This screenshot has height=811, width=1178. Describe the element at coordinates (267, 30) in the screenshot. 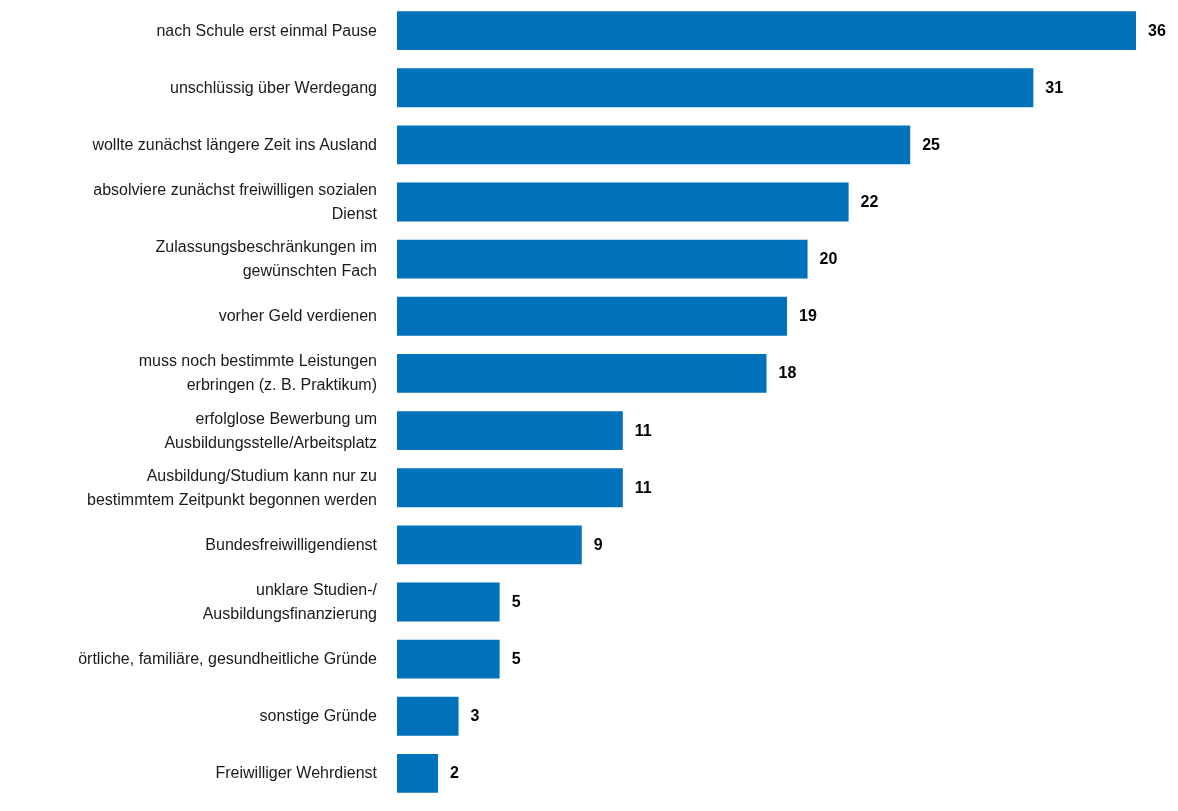

I see `y-tick-label: nach Schule erst einmal Pause` at that location.